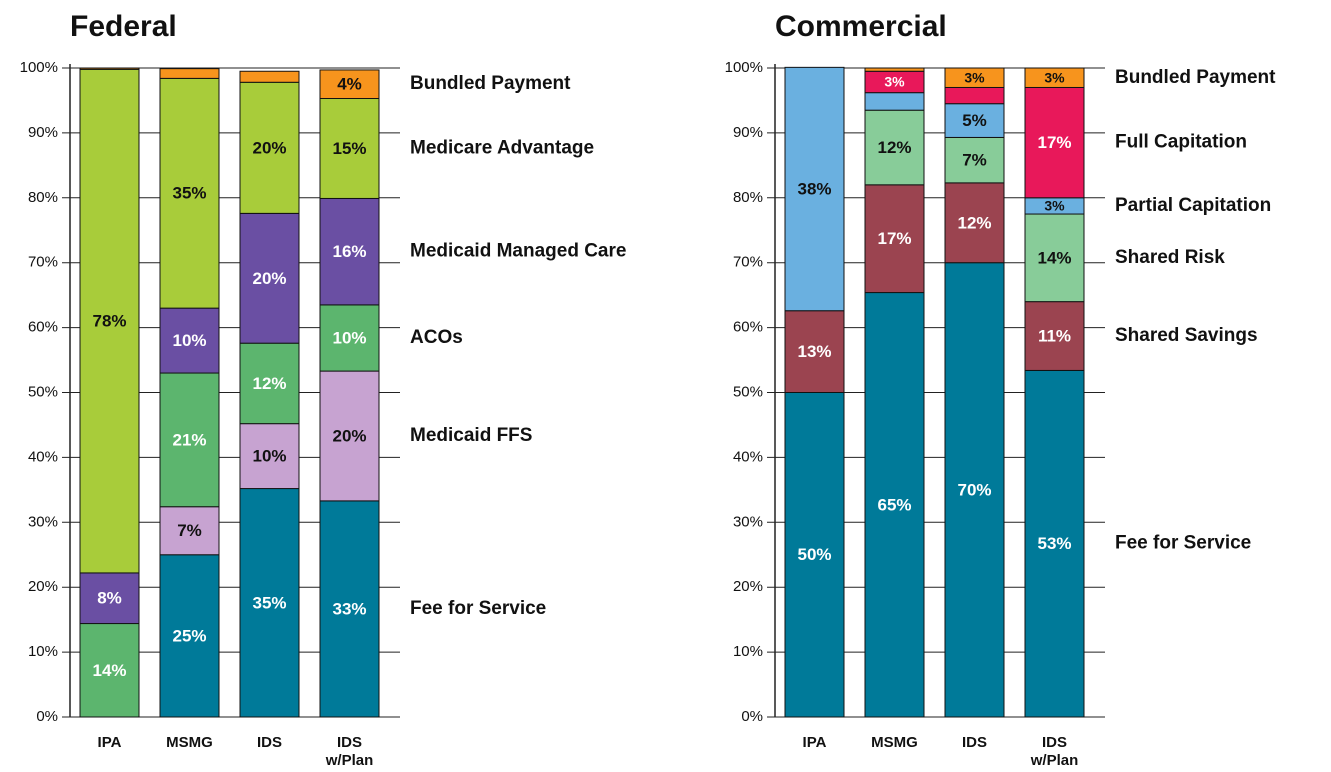  I want to click on legend-label: Shared Risk, so click(1170, 257).